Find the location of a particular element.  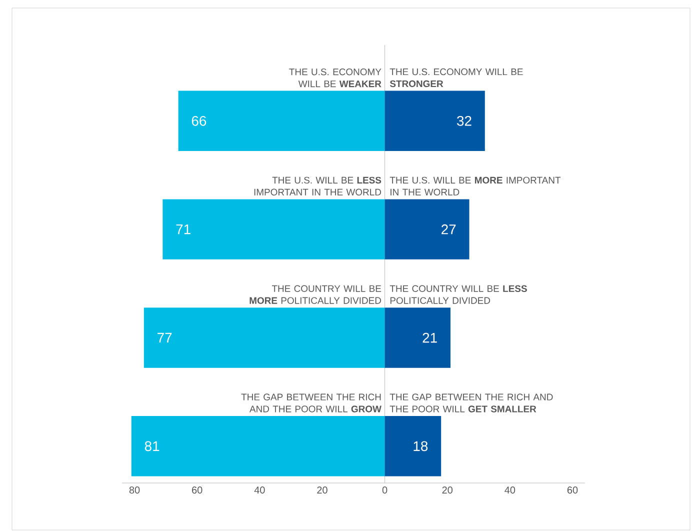

x-tick-label: 80 is located at coordinates (134, 490).